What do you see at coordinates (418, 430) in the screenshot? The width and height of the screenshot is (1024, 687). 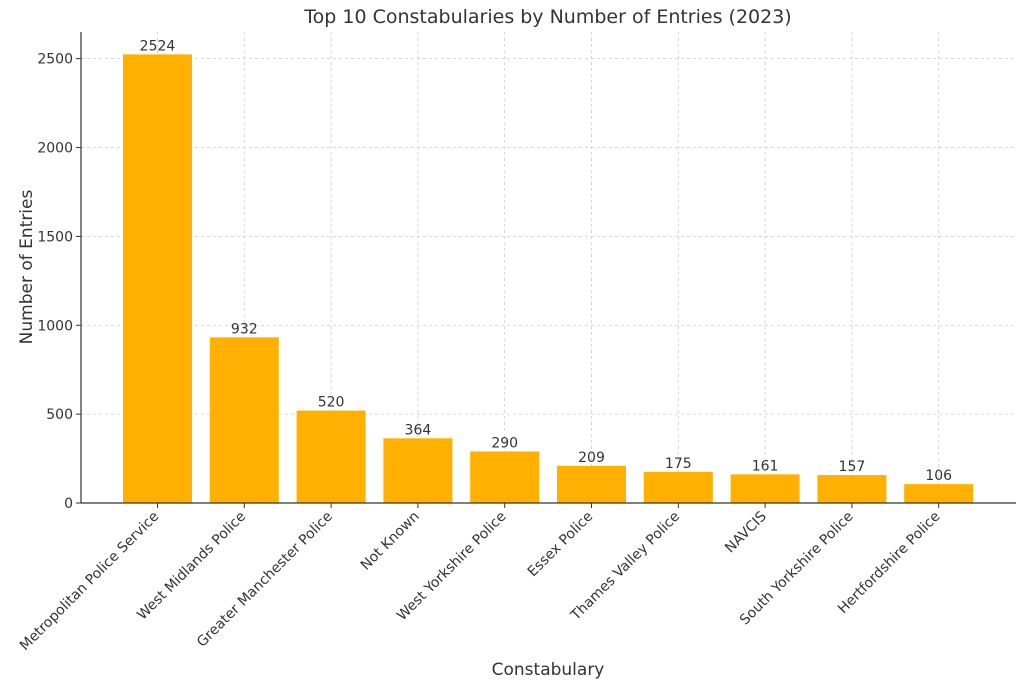 I see `data-label: 364` at bounding box center [418, 430].